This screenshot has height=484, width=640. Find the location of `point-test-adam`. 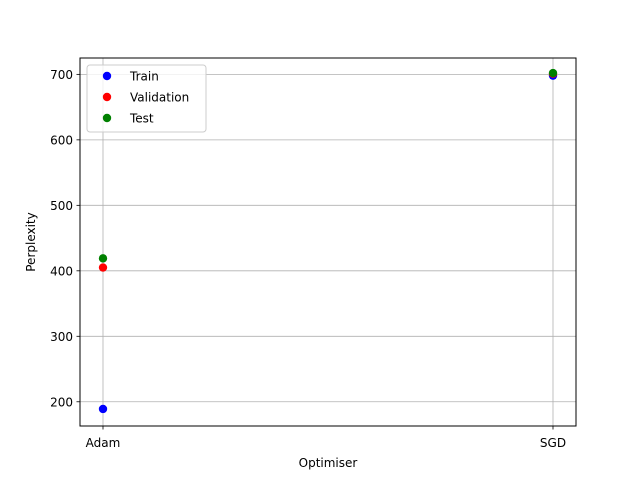

point-test-adam is located at coordinates (103, 258).